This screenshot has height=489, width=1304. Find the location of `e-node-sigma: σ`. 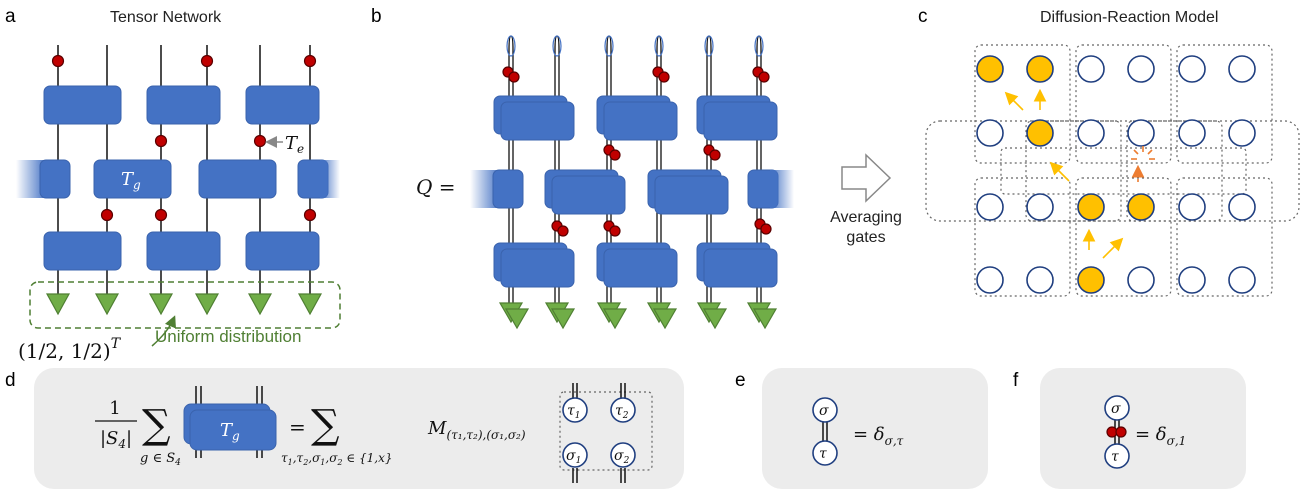

e-node-sigma: σ is located at coordinates (824, 411).